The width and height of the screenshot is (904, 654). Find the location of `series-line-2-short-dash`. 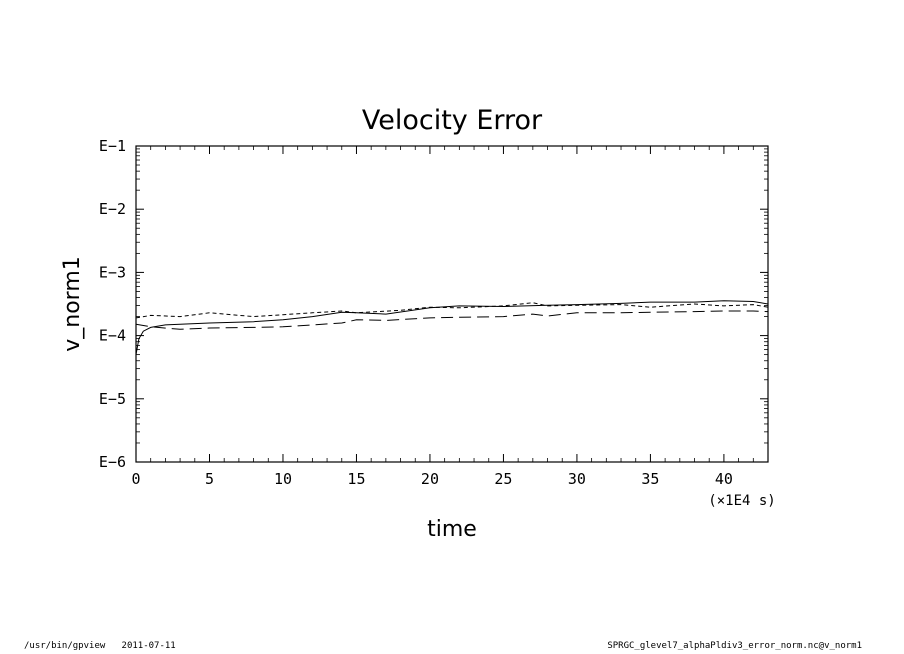

series-line-2-short-dash is located at coordinates (452, 310).